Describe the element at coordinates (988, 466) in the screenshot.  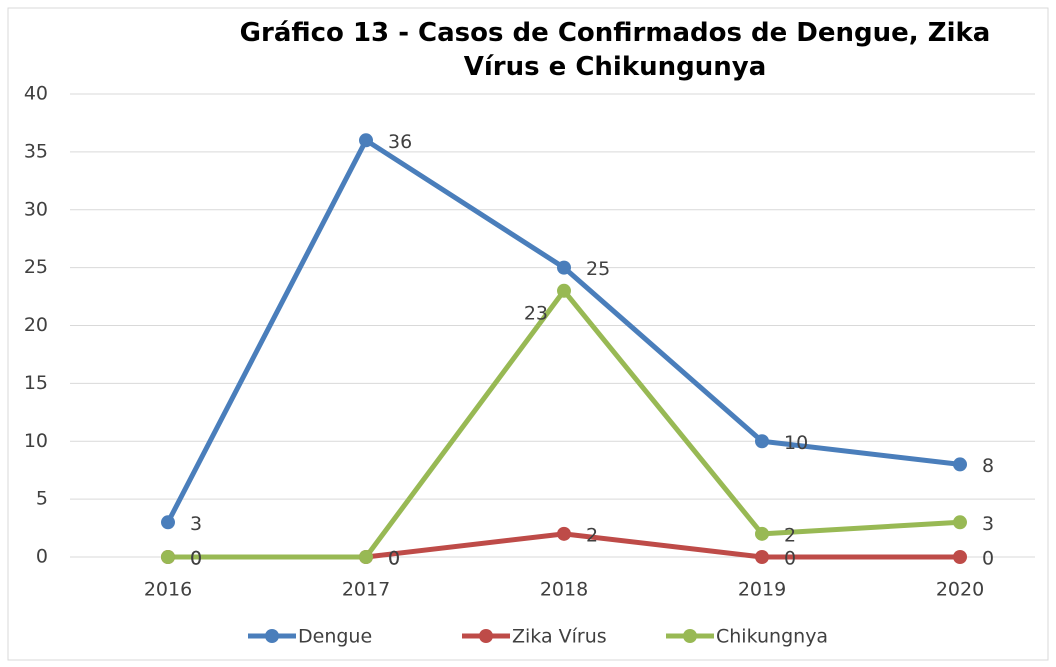
I see `data-label: 8` at that location.